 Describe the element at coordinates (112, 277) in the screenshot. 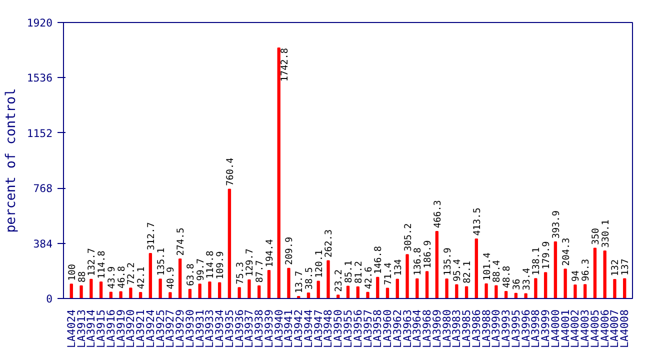

I see `data-label: 43.9` at that location.